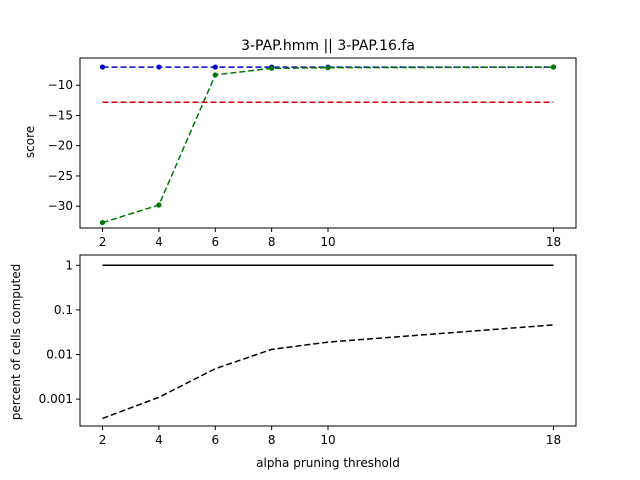  I want to click on y-tick-label: −15, so click(60, 115).